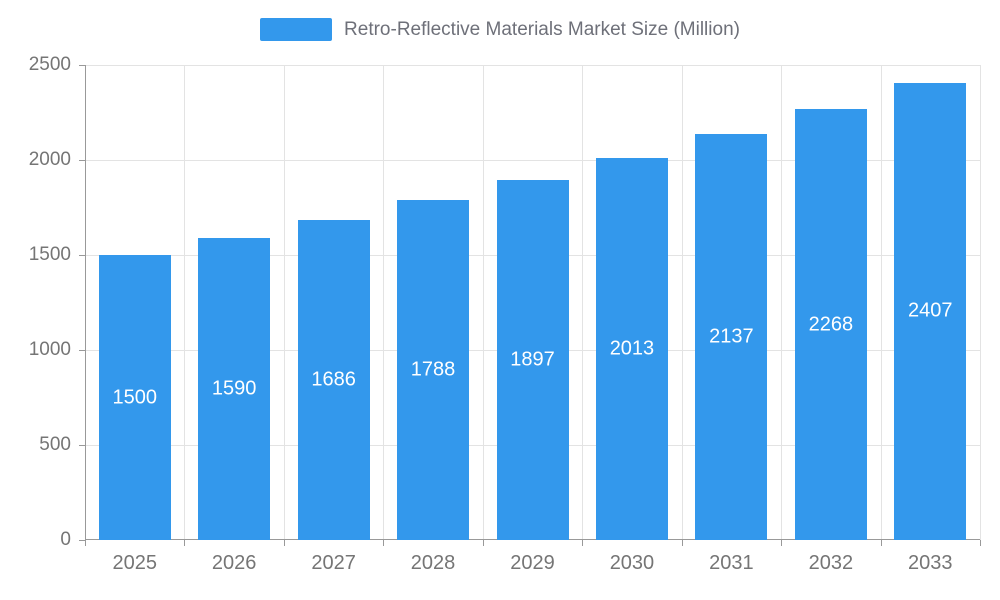 The image size is (1000, 600). I want to click on x-axis-category-label: 2026, so click(234, 563).